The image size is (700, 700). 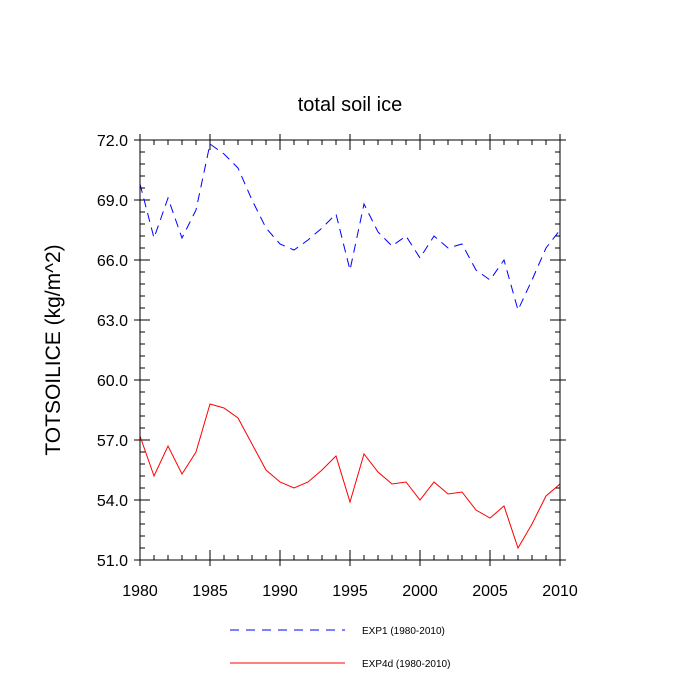 I want to click on x-tick-label: 1980, so click(x=140, y=591).